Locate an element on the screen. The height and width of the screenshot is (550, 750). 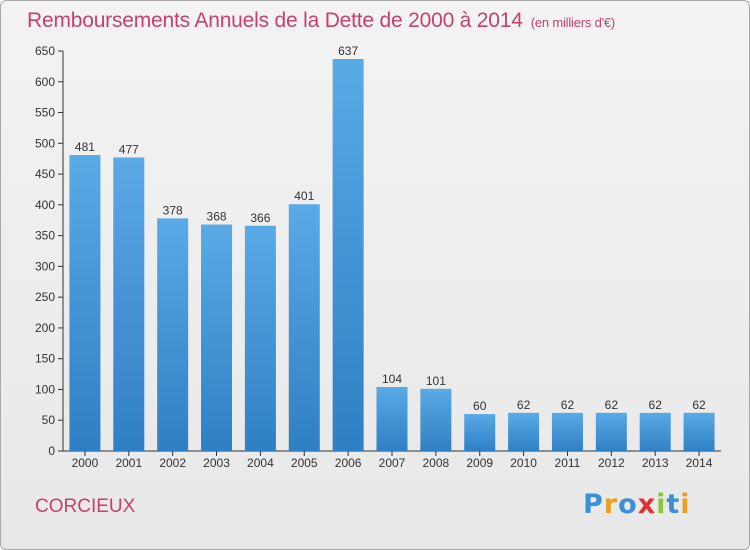
x-tick-label: 2009 is located at coordinates (479, 463).